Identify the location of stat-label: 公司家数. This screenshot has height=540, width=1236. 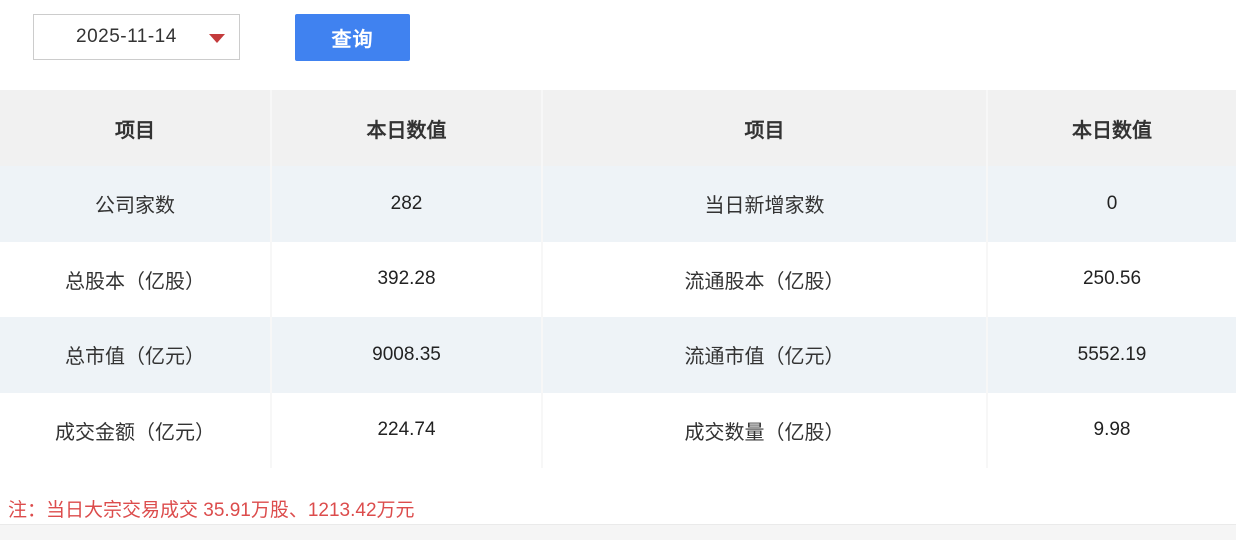
(136, 204).